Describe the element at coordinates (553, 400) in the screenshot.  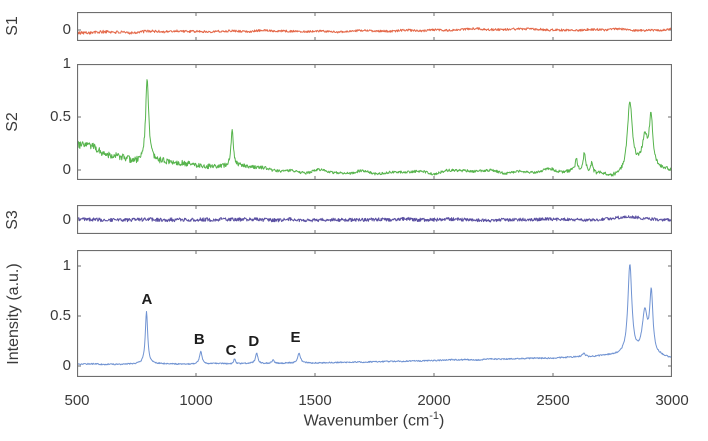
I see `x-tick-label-2500: 2500` at that location.